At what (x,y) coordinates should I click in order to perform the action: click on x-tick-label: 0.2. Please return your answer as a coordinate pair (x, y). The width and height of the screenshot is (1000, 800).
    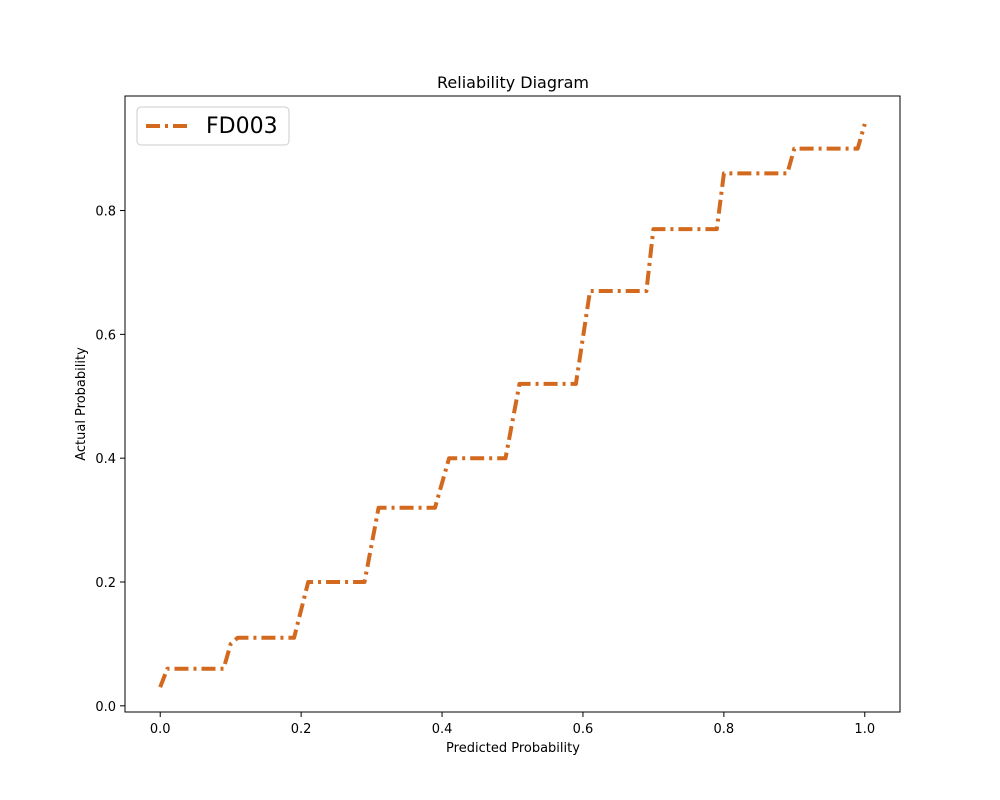
    Looking at the image, I should click on (301, 729).